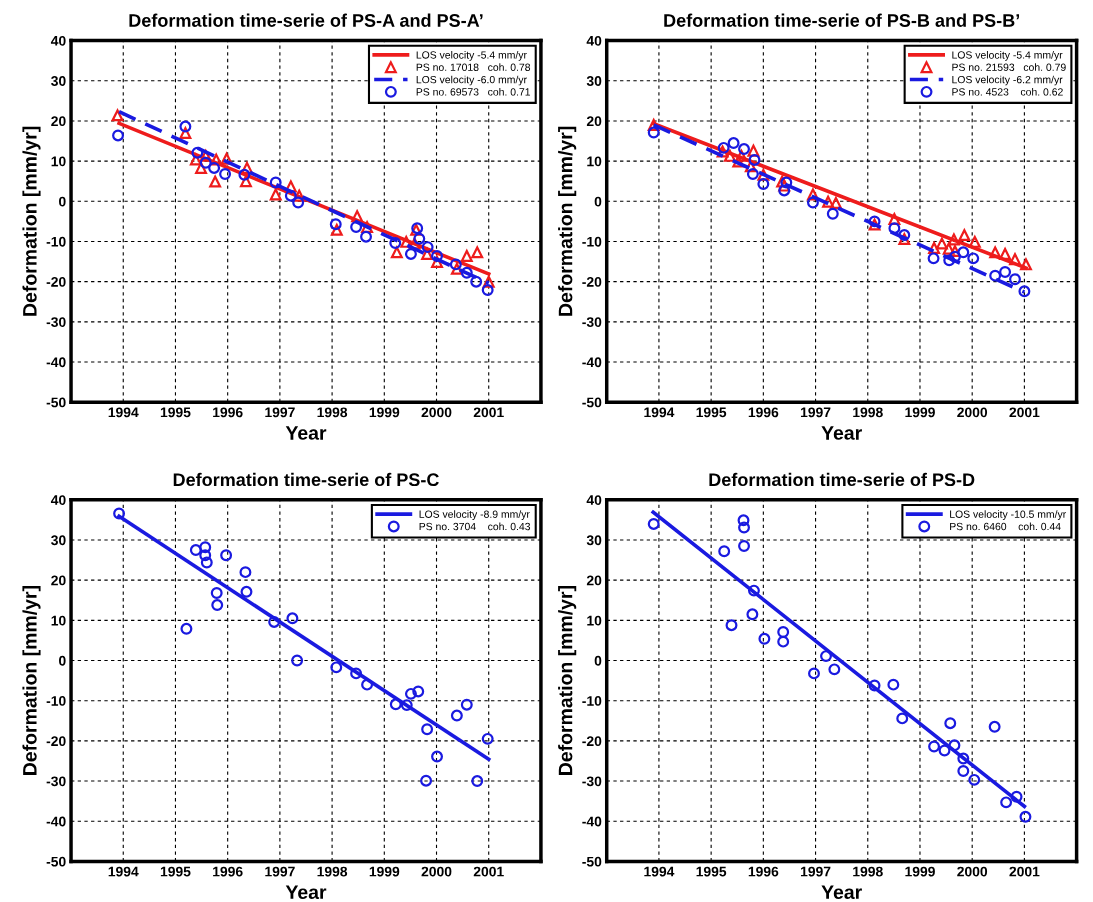  Describe the element at coordinates (920, 412) in the screenshot. I see `x-tick-label: 1999` at that location.